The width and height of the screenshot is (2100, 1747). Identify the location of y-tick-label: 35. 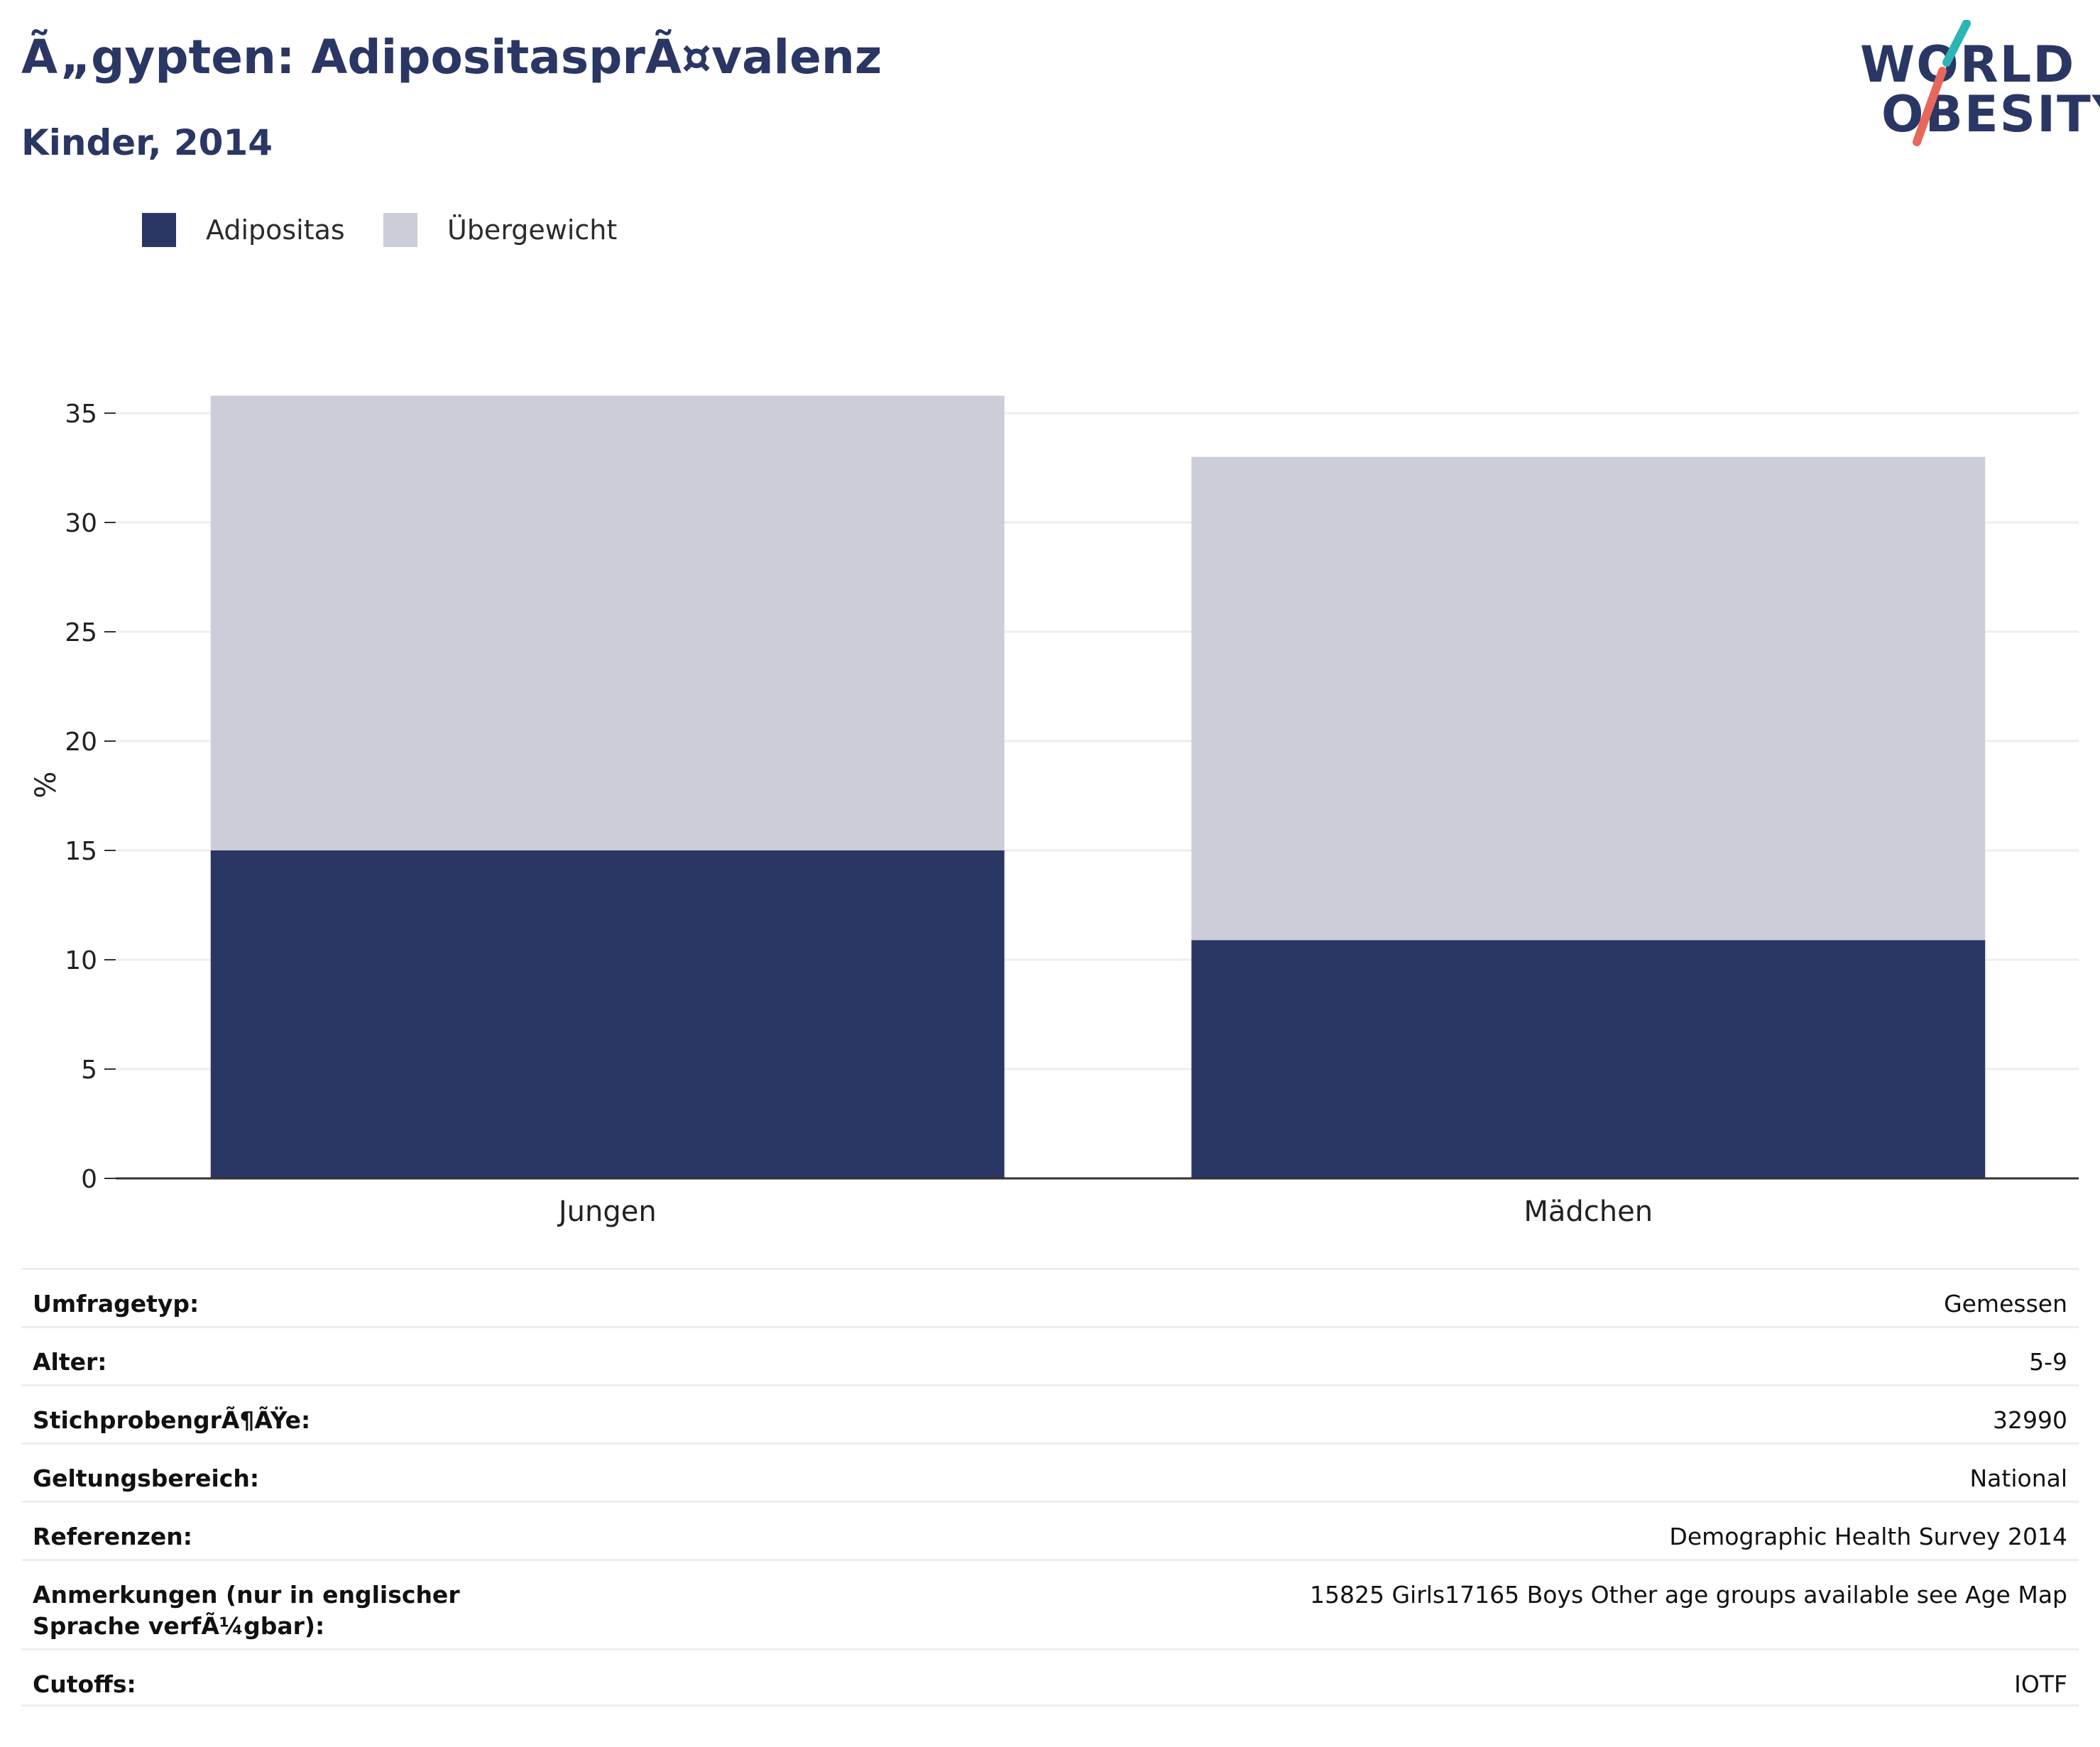
(81, 414).